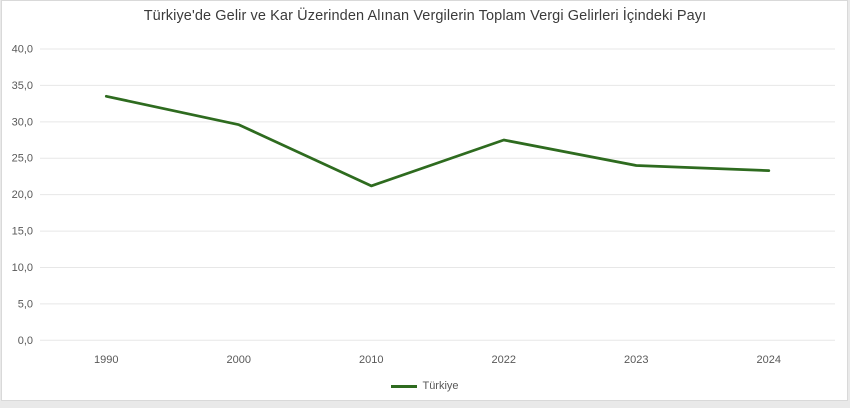 This screenshot has width=850, height=408. Describe the element at coordinates (22, 195) in the screenshot. I see `y-axis-tick-label: 20,0` at that location.